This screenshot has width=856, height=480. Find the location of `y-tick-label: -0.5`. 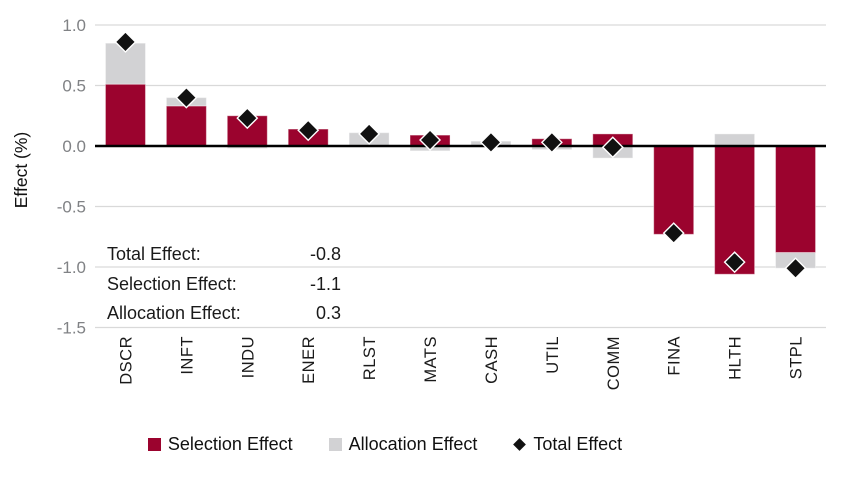

y-tick-label: -0.5 is located at coordinates (71, 207).